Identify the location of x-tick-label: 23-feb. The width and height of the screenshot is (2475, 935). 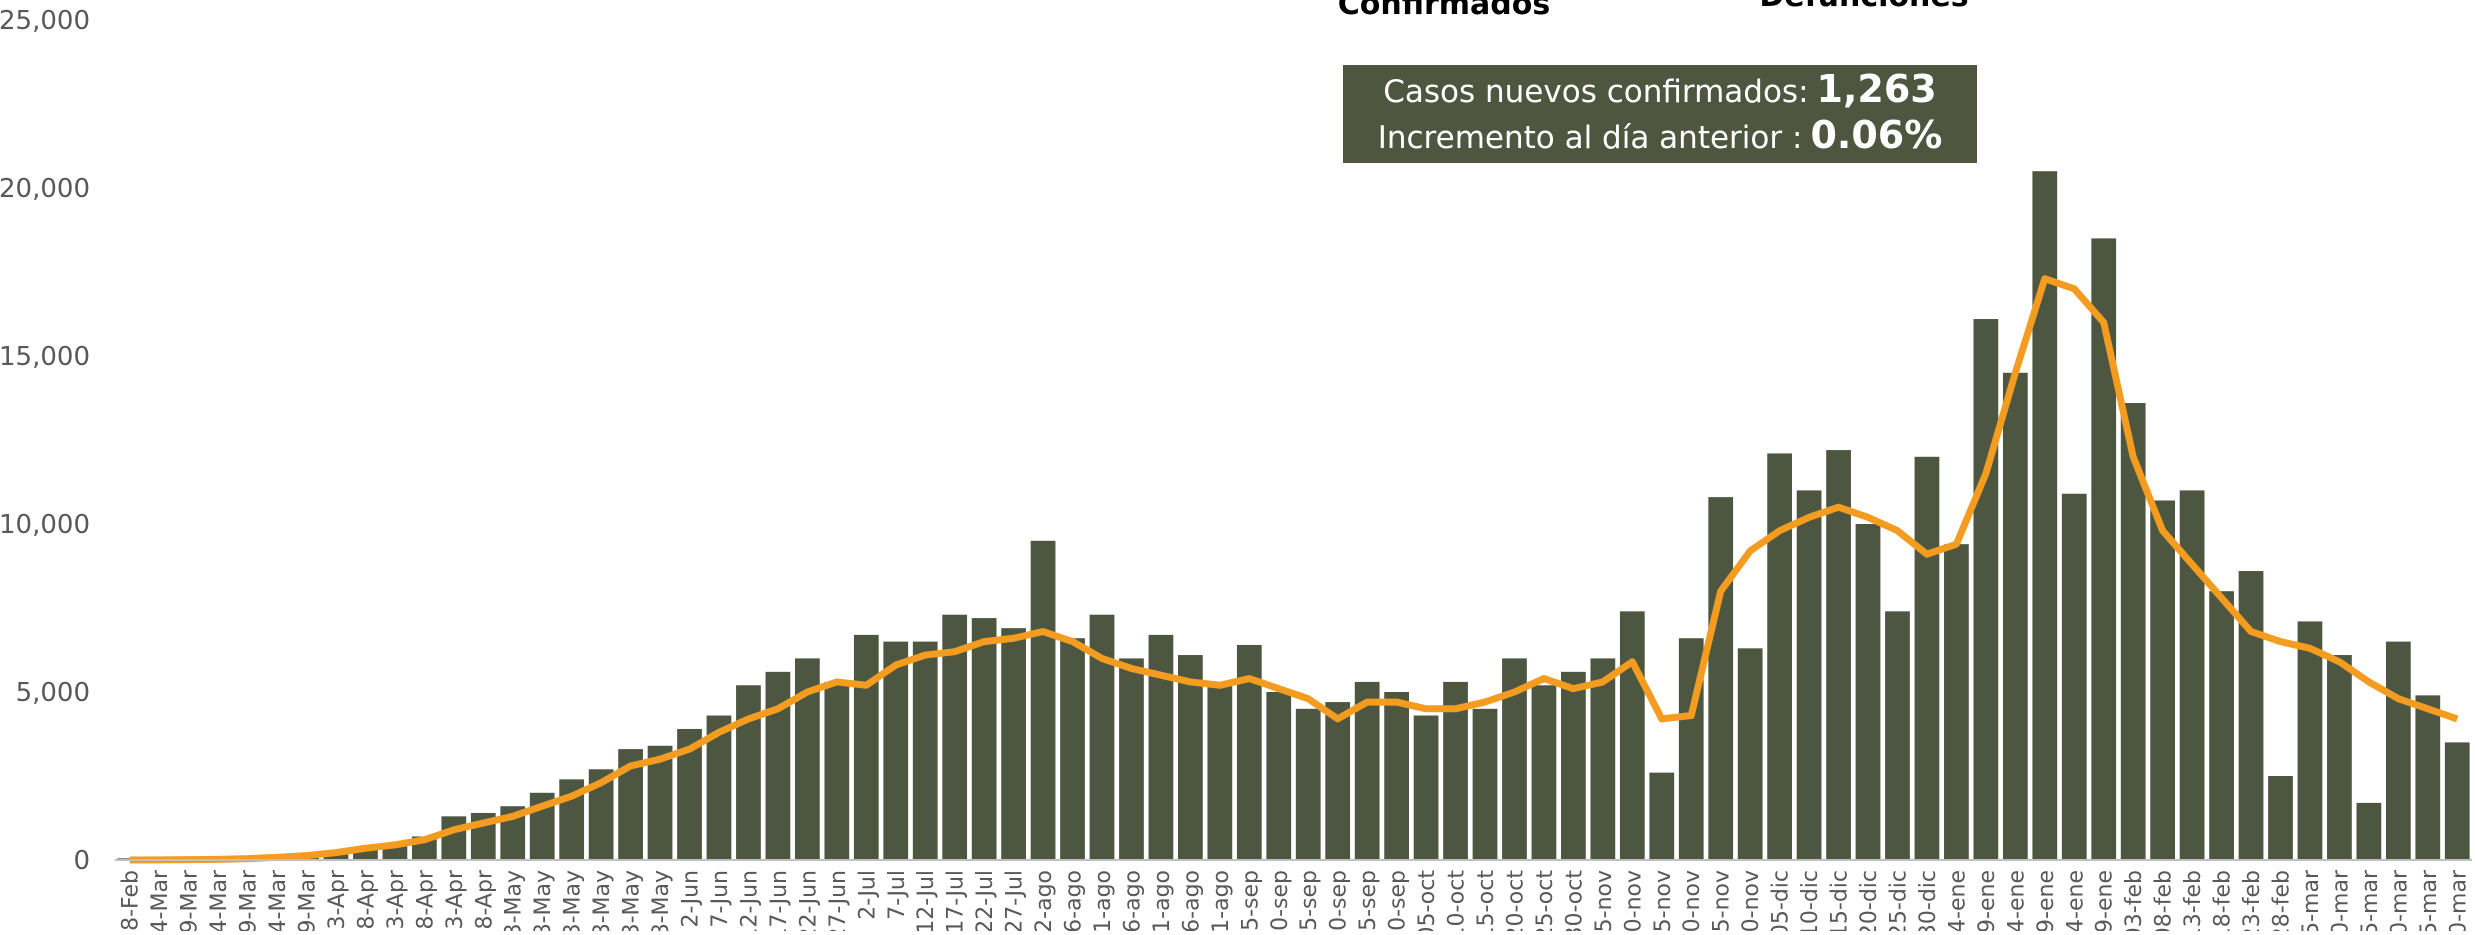
(2252, 900).